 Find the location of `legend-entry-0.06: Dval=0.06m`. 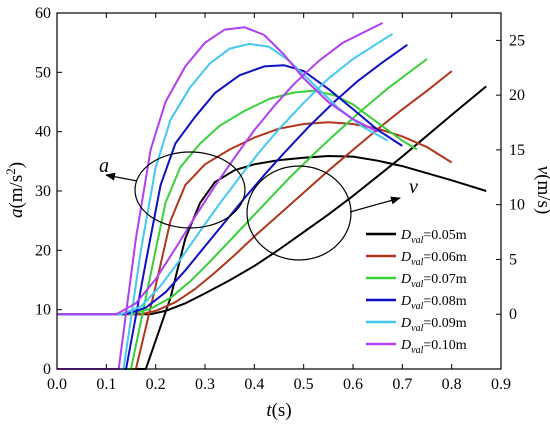

legend-entry-0.06: Dval=0.06m is located at coordinates (416, 259).